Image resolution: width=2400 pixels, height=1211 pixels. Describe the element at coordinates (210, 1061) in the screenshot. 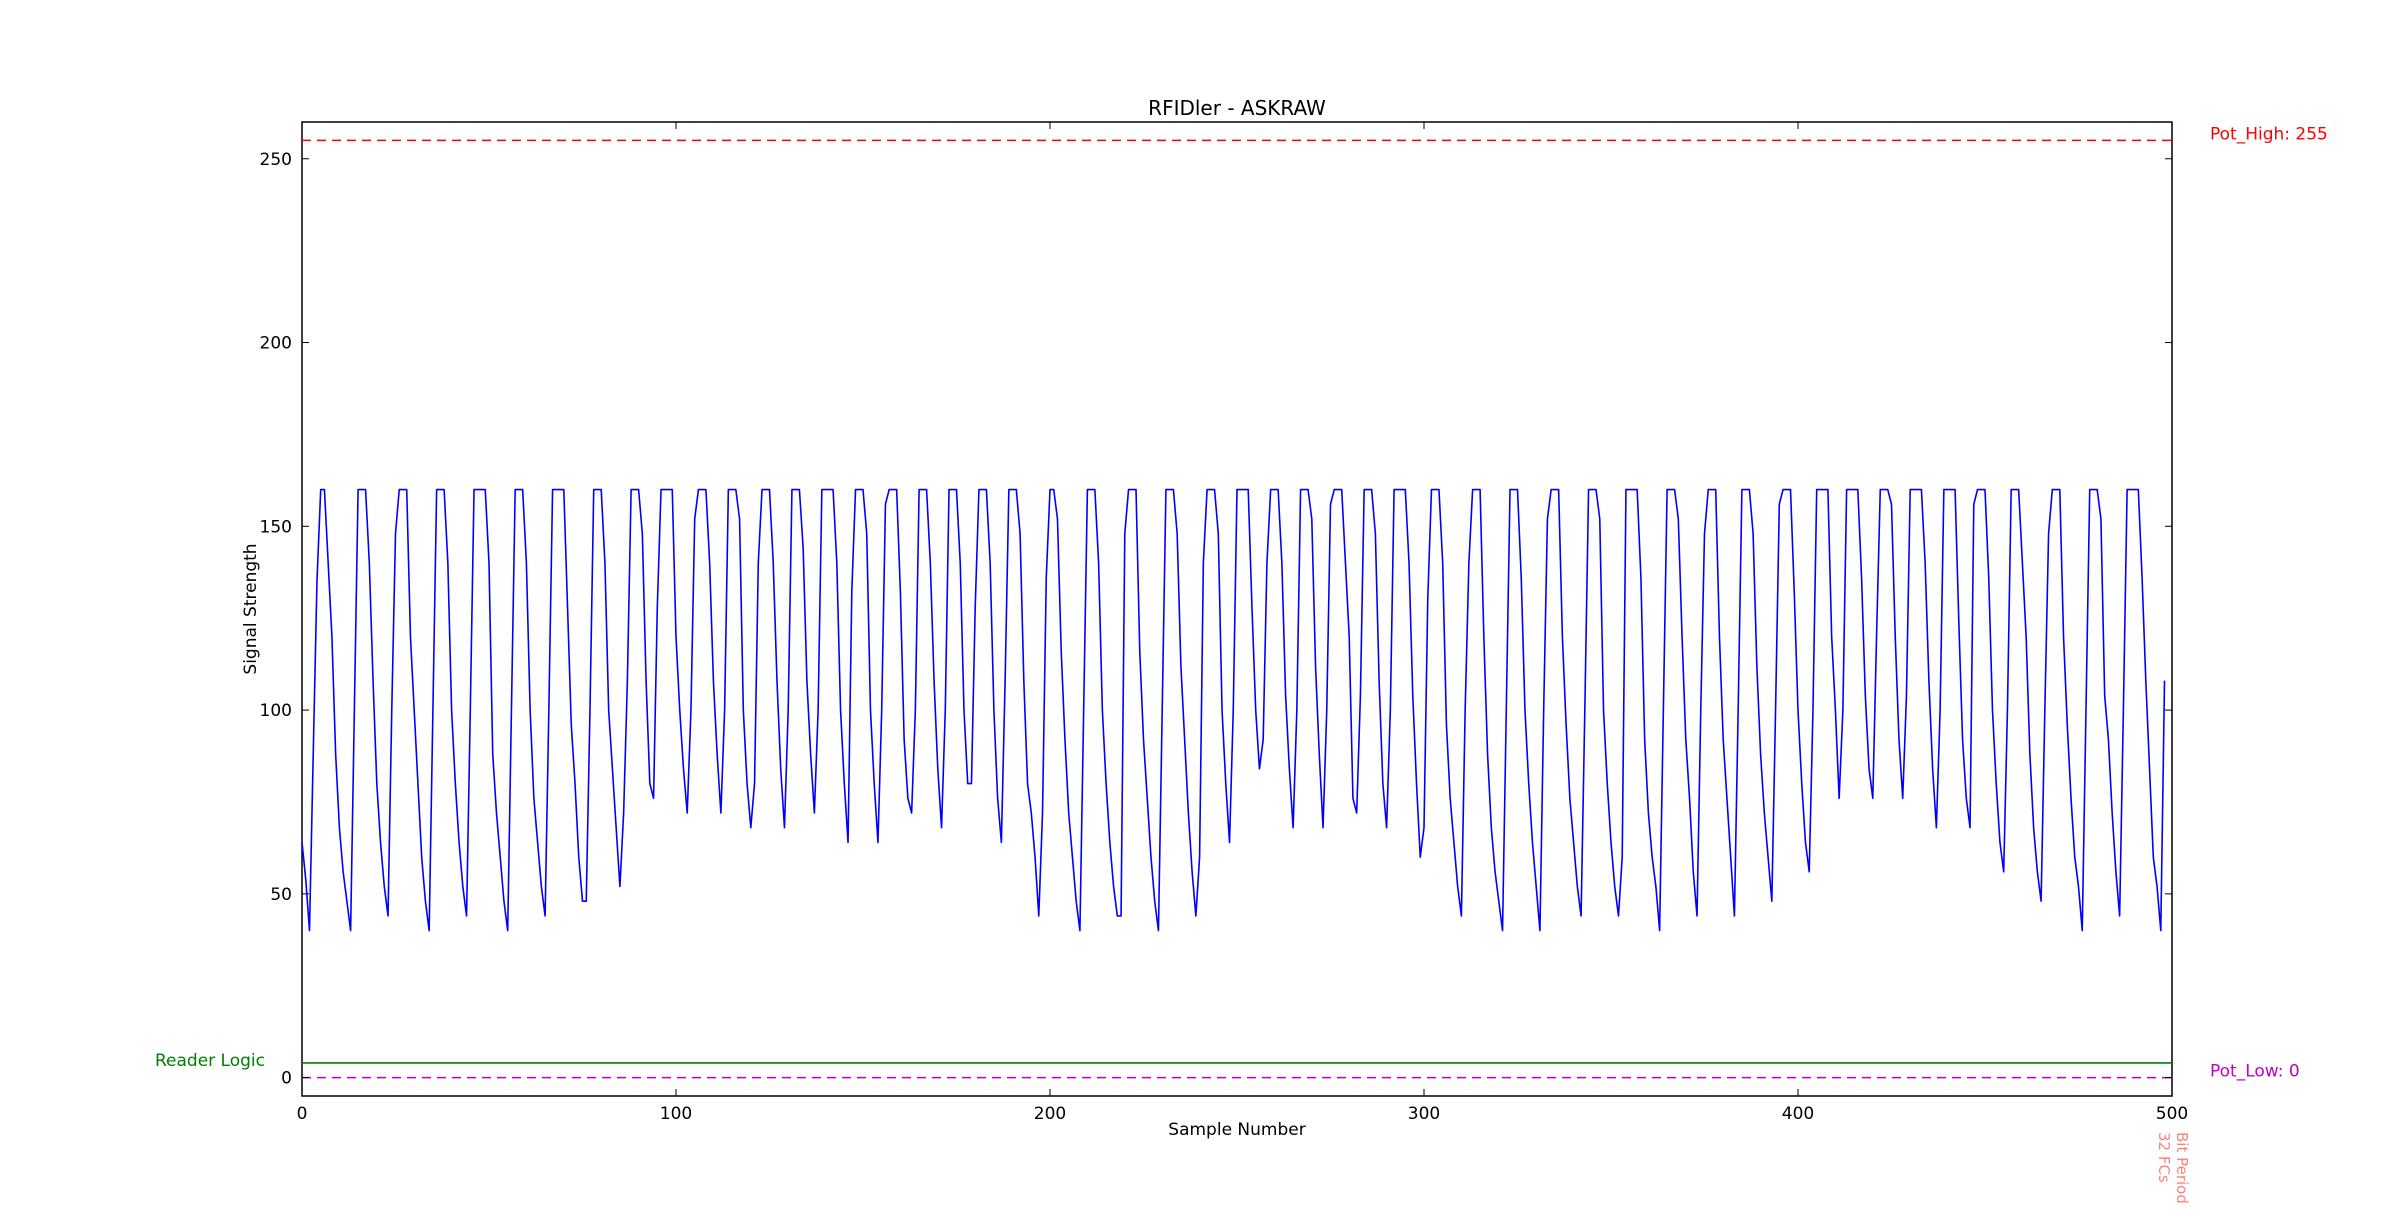

I see `reader-logic-label: Reader Logic` at that location.